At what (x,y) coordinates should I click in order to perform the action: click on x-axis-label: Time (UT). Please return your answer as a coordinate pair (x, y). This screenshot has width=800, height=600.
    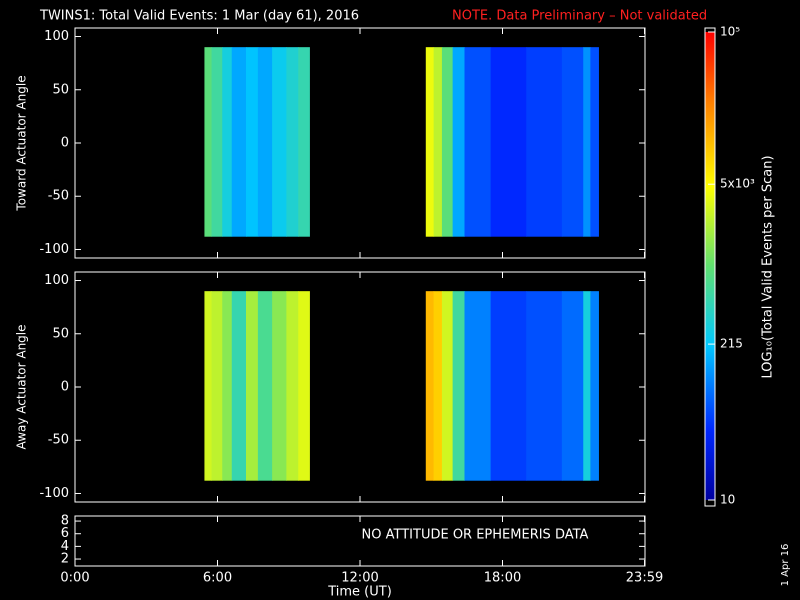
    Looking at the image, I should click on (359, 592).